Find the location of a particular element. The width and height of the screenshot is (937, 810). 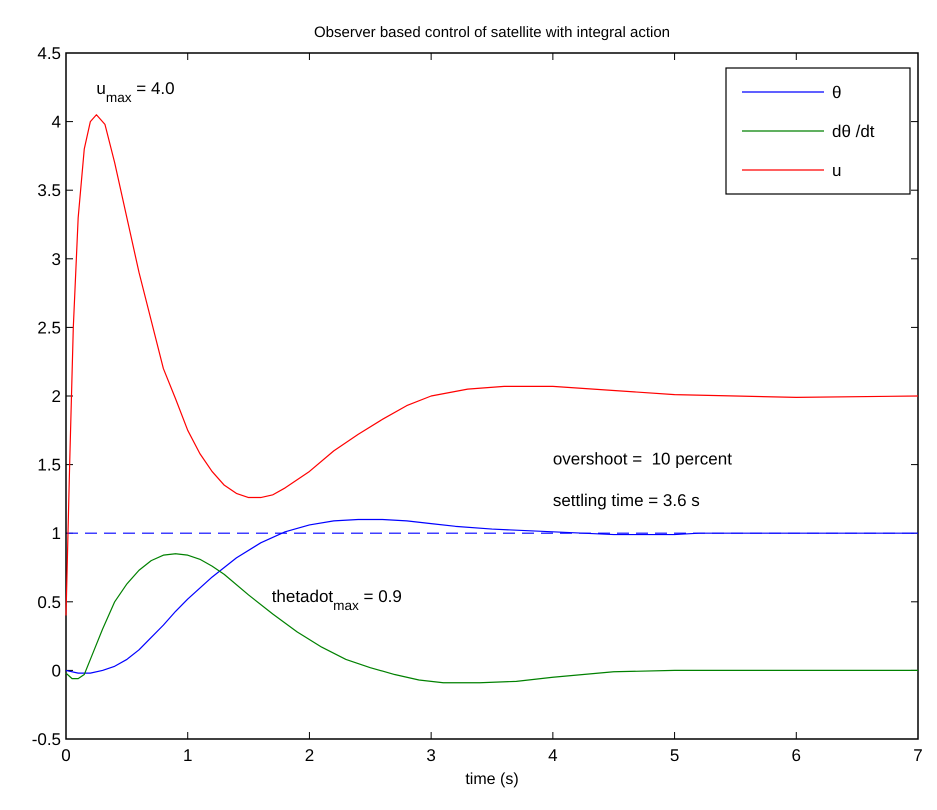

x-tick-label: 7 is located at coordinates (918, 755).